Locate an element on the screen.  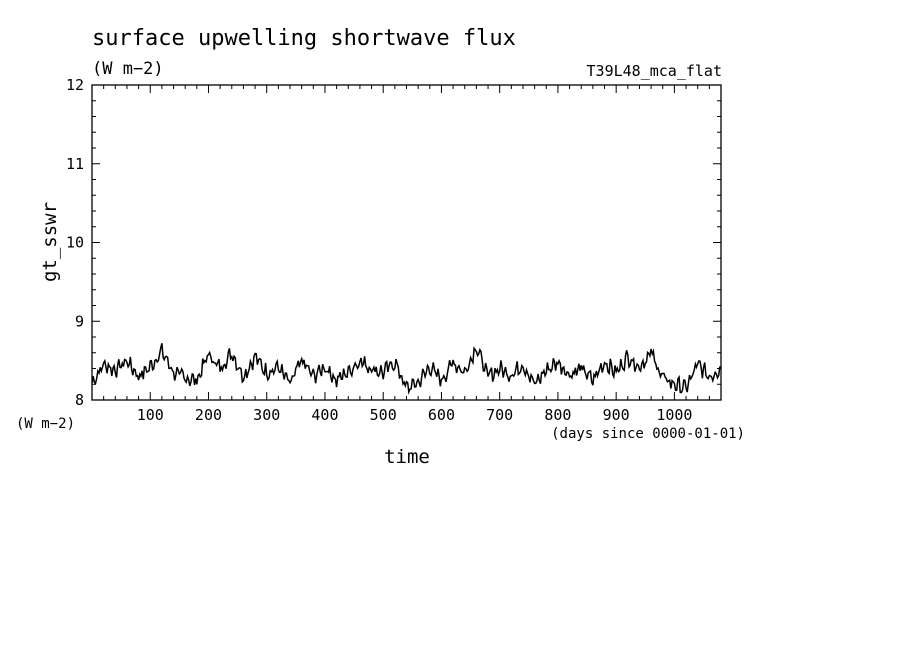
y-tick-labels: 8 9 10 11 12 is located at coordinates (75, 242).